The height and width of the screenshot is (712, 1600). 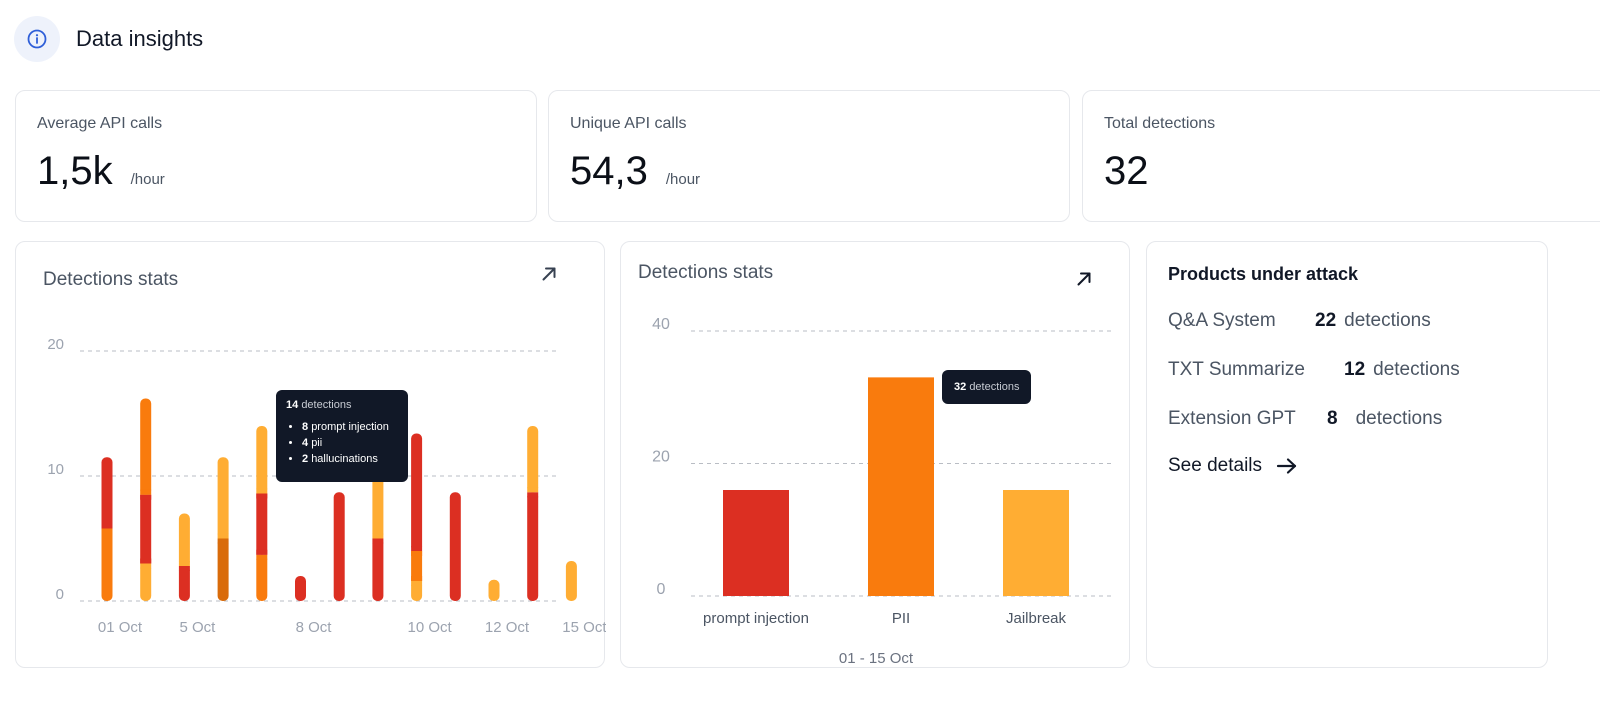 I want to click on detection-count: 12, so click(x=1355, y=369).